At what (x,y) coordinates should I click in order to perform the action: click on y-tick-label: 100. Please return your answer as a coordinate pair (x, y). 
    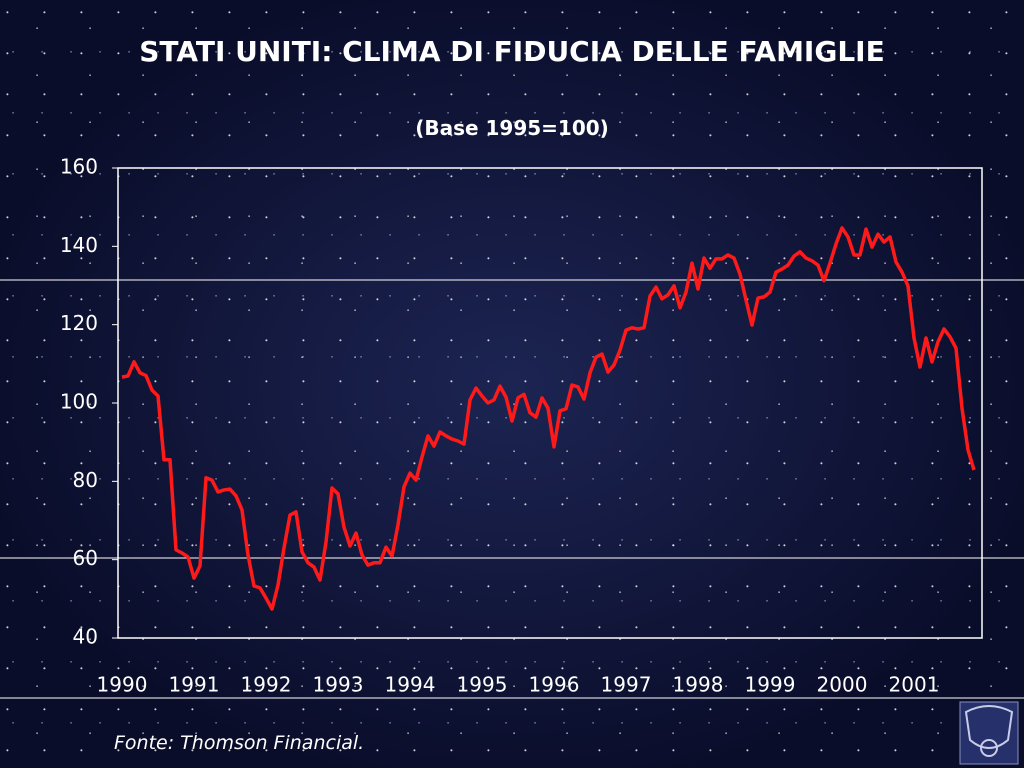
    Looking at the image, I should click on (79, 402).